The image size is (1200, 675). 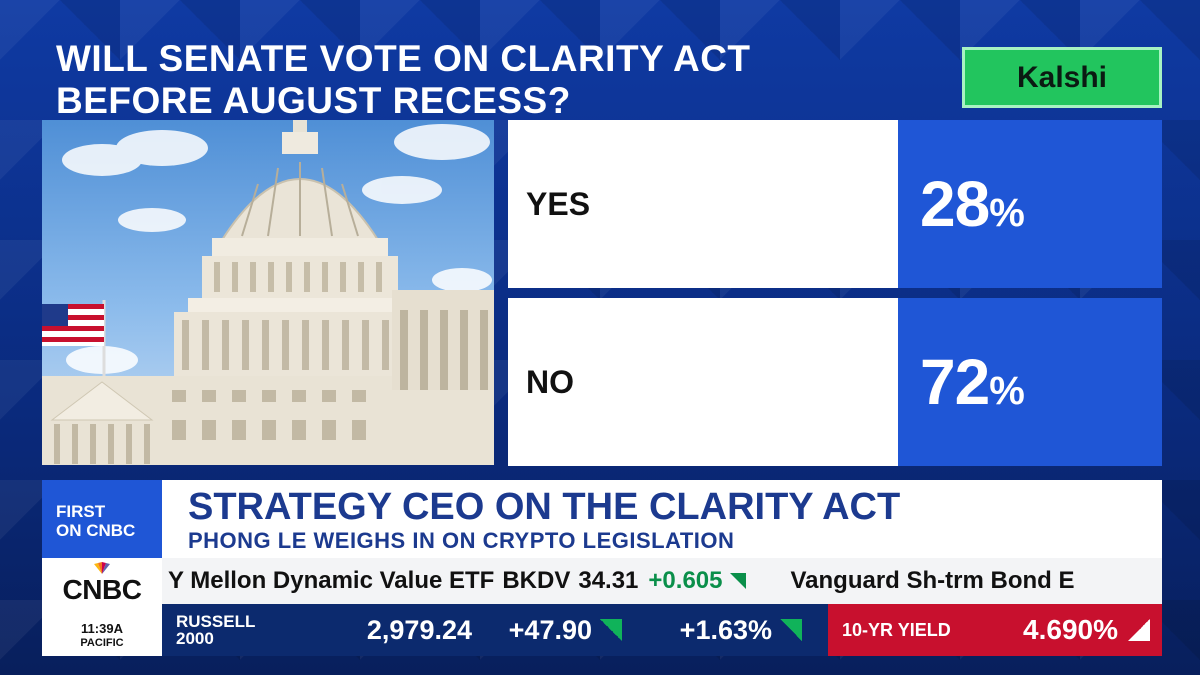 What do you see at coordinates (97, 628) in the screenshot?
I see `clock-time: 11:39` at bounding box center [97, 628].